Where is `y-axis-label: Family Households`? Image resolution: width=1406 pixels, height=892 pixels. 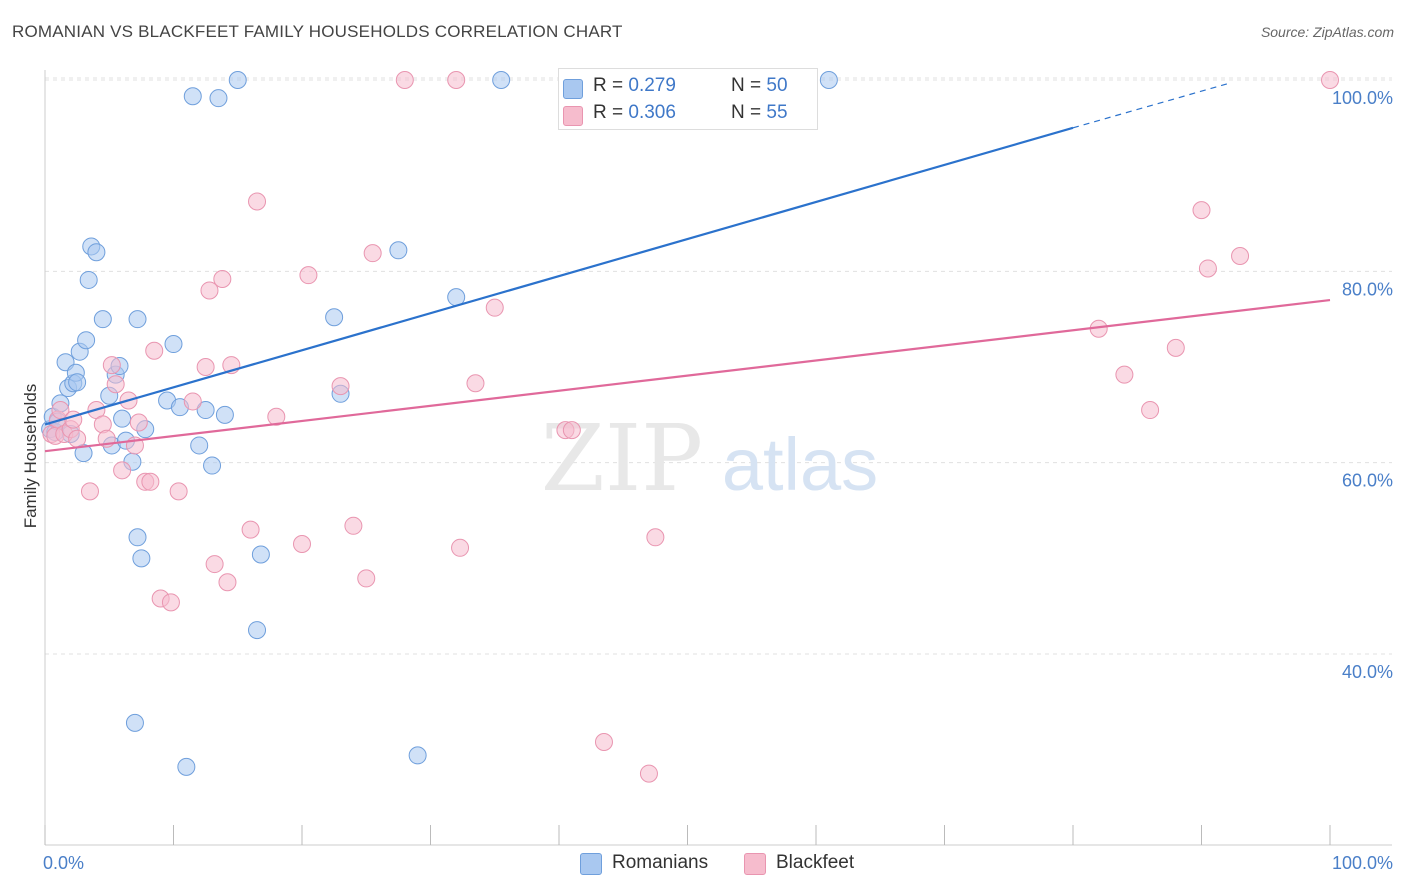 y-axis-label: Family Households is located at coordinates (30, 456).